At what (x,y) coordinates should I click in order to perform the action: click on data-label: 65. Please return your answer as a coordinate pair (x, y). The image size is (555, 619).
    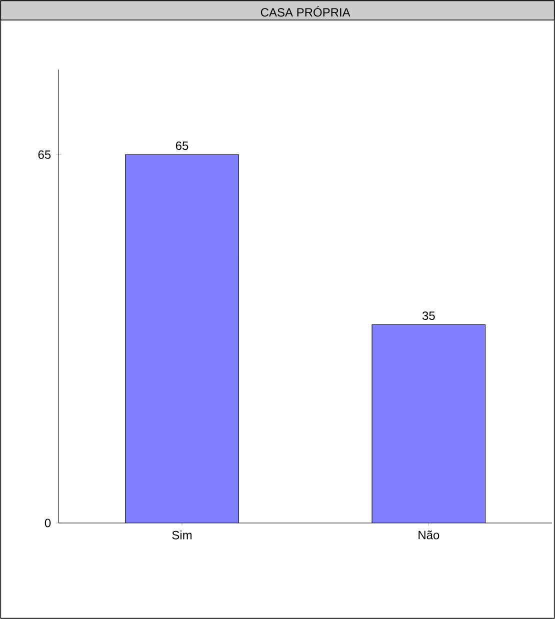
    Looking at the image, I should click on (182, 145).